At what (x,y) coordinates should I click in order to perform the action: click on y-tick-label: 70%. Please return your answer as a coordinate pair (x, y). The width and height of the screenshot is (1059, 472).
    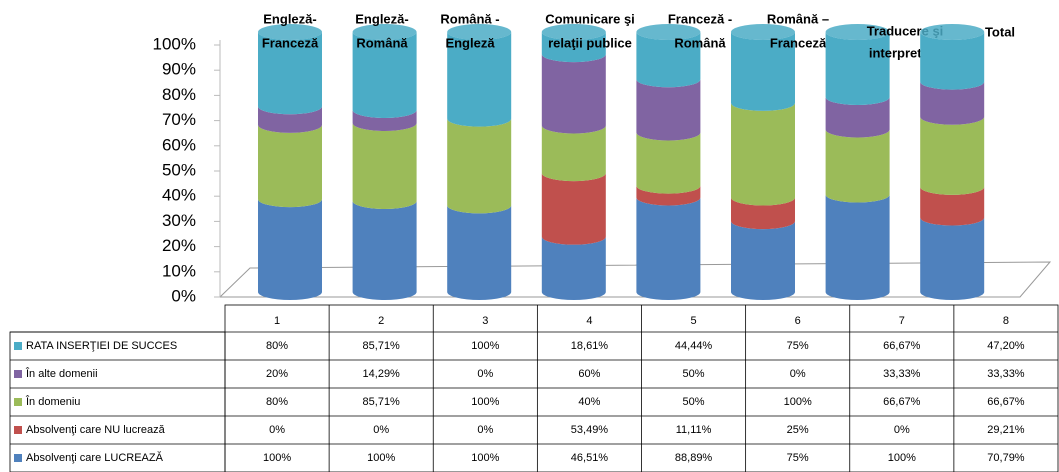
    Looking at the image, I should click on (179, 119).